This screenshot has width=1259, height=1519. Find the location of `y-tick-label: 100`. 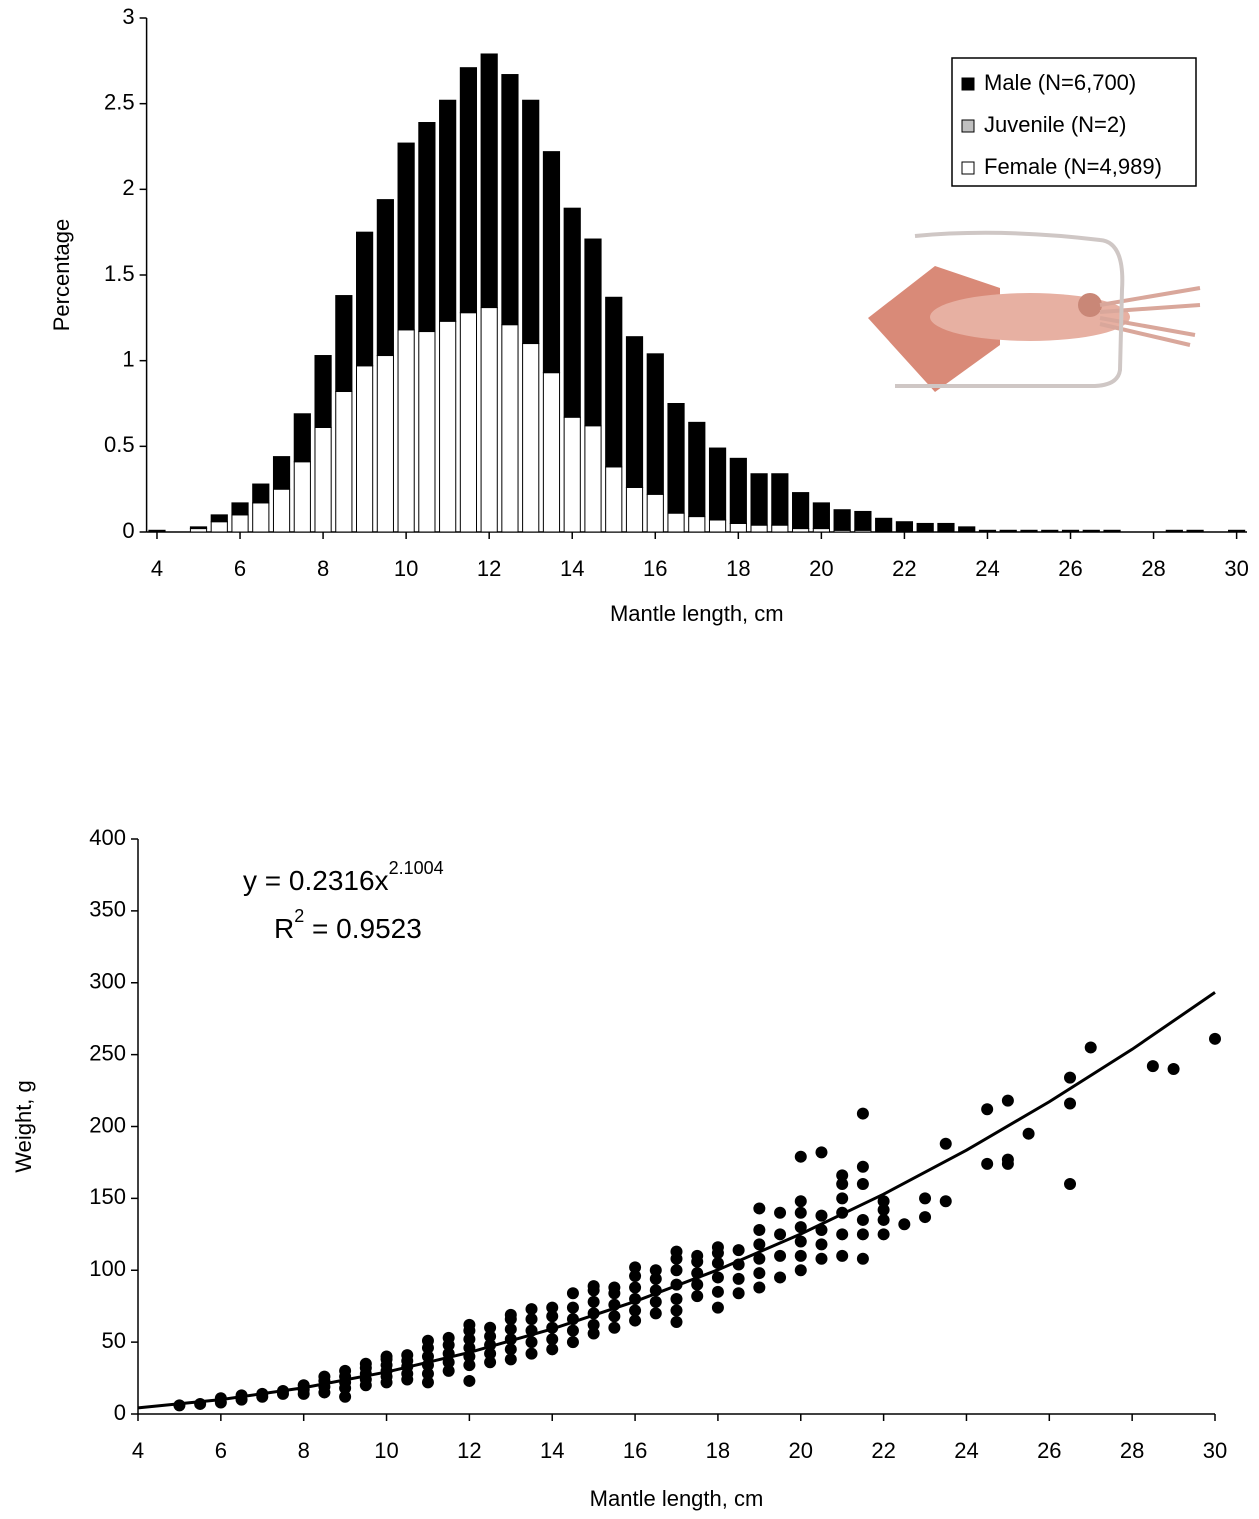

y-tick-label: 100 is located at coordinates (107, 1268).